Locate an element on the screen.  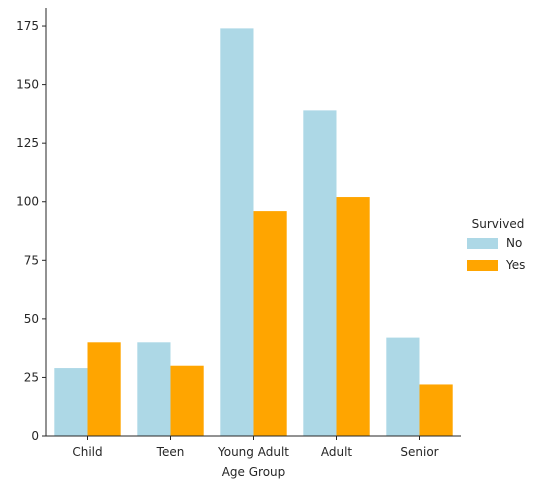
x-axis: Child Teen Young Adult Adult Senior is located at coordinates (253, 447).